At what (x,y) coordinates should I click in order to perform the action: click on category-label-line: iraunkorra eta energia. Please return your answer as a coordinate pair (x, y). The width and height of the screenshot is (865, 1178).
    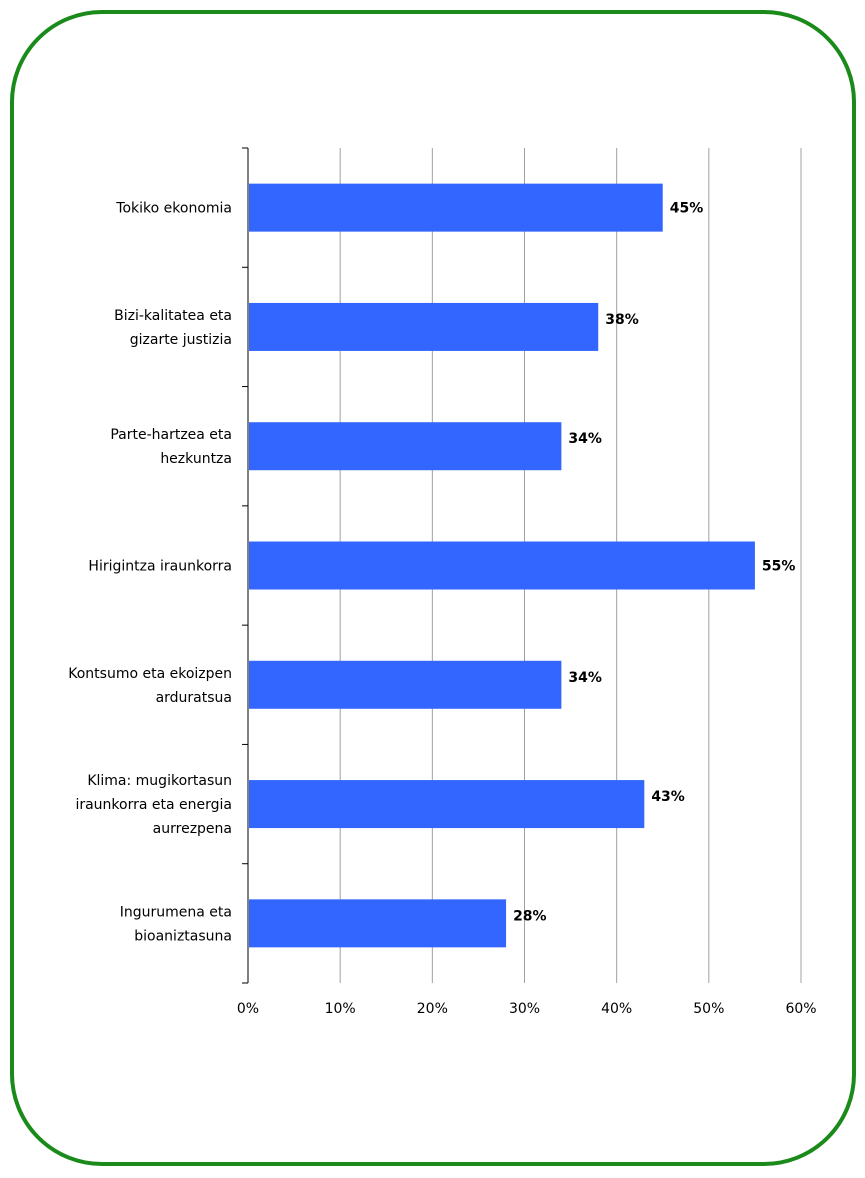
    Looking at the image, I should click on (153, 805).